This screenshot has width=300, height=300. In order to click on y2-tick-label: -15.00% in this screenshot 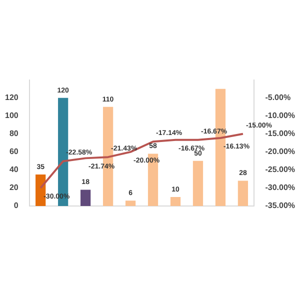, I will do `click(280, 133)`.